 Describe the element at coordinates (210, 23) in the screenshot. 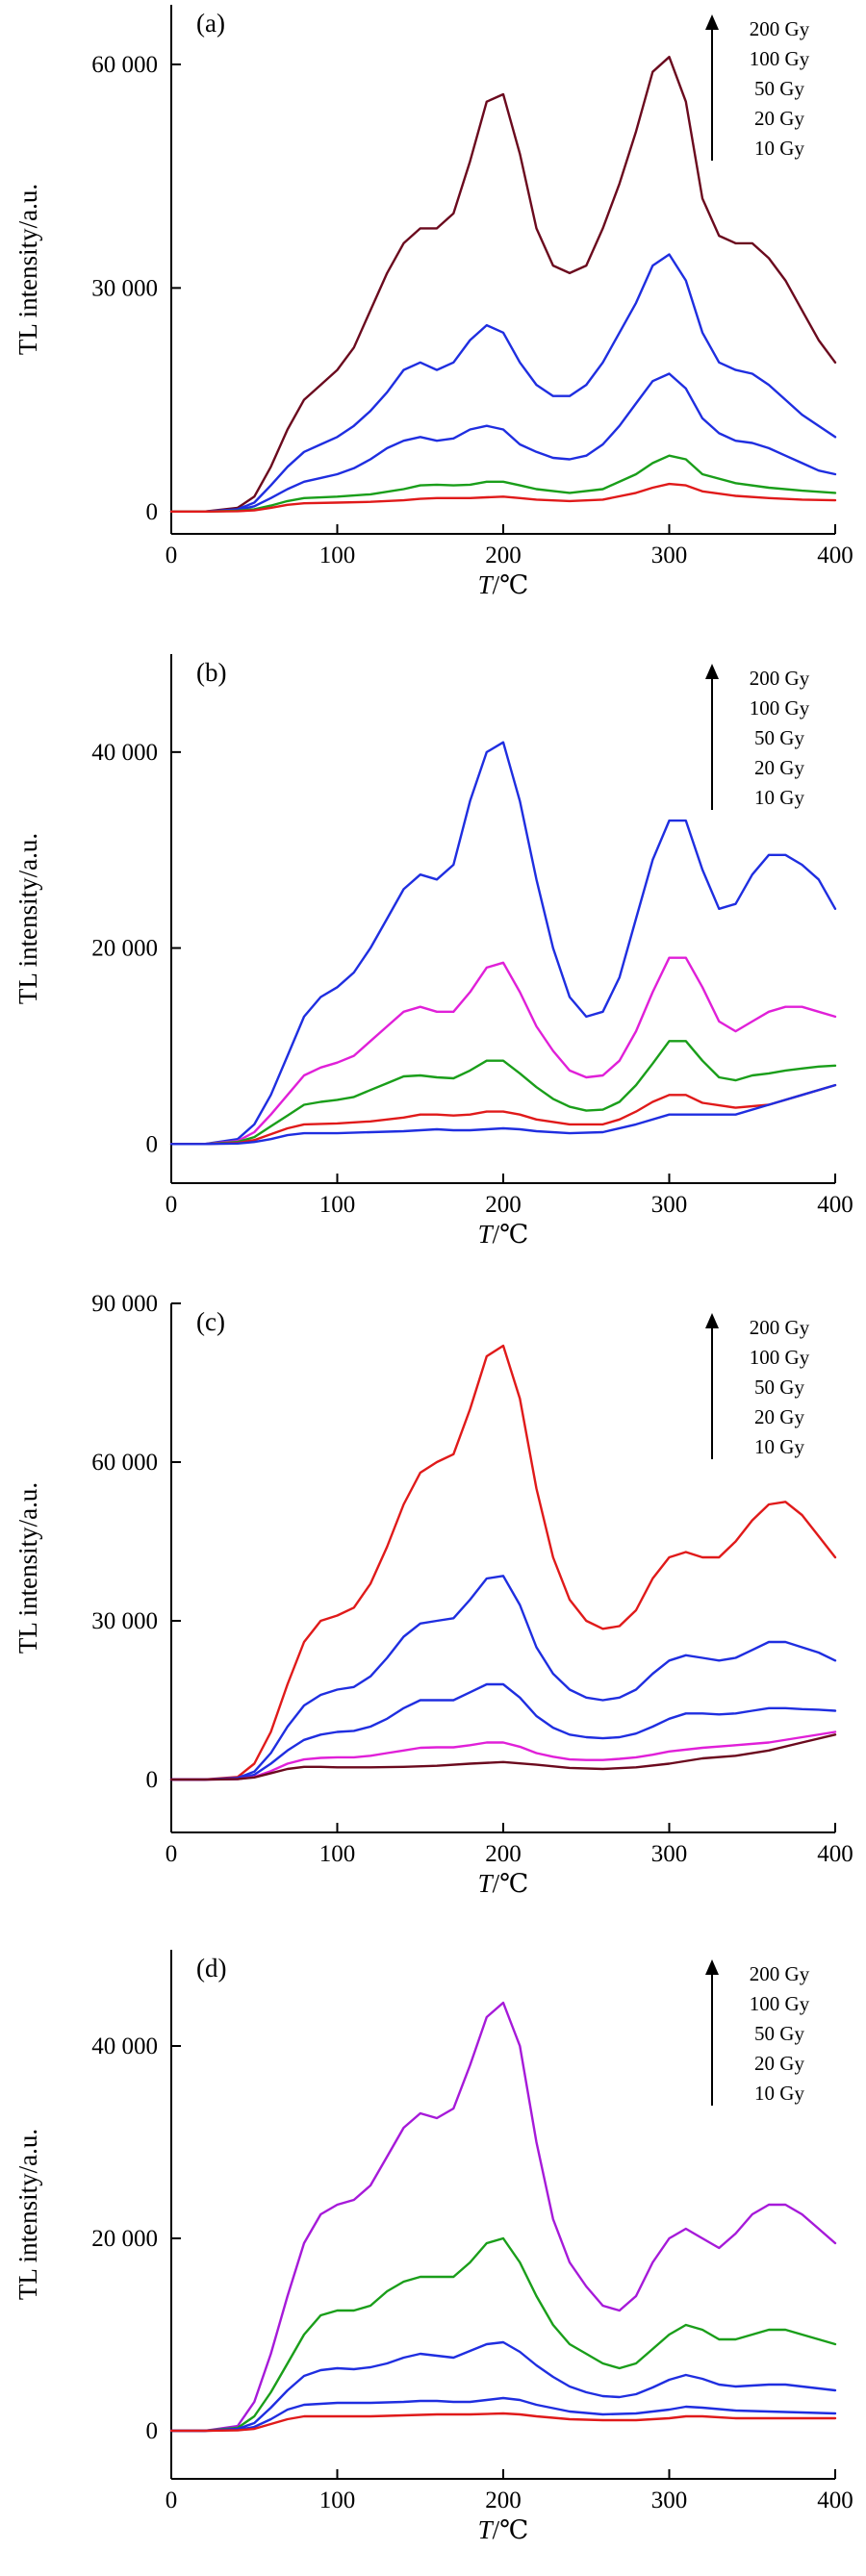

I see `panel-label: (a)` at that location.